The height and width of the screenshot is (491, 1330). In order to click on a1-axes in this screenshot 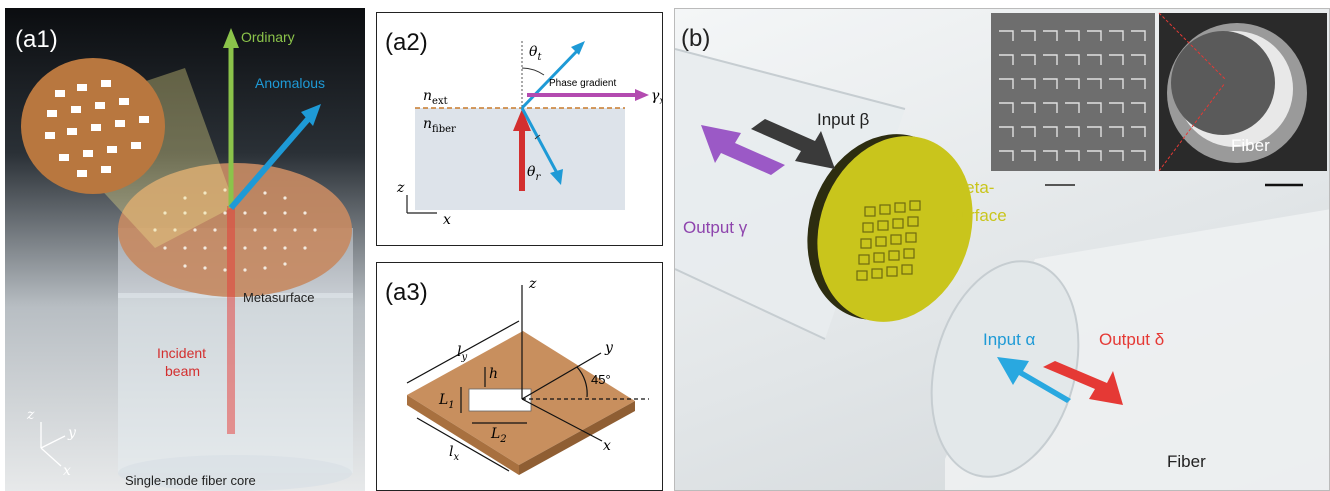, I will do `click(53, 444)`.